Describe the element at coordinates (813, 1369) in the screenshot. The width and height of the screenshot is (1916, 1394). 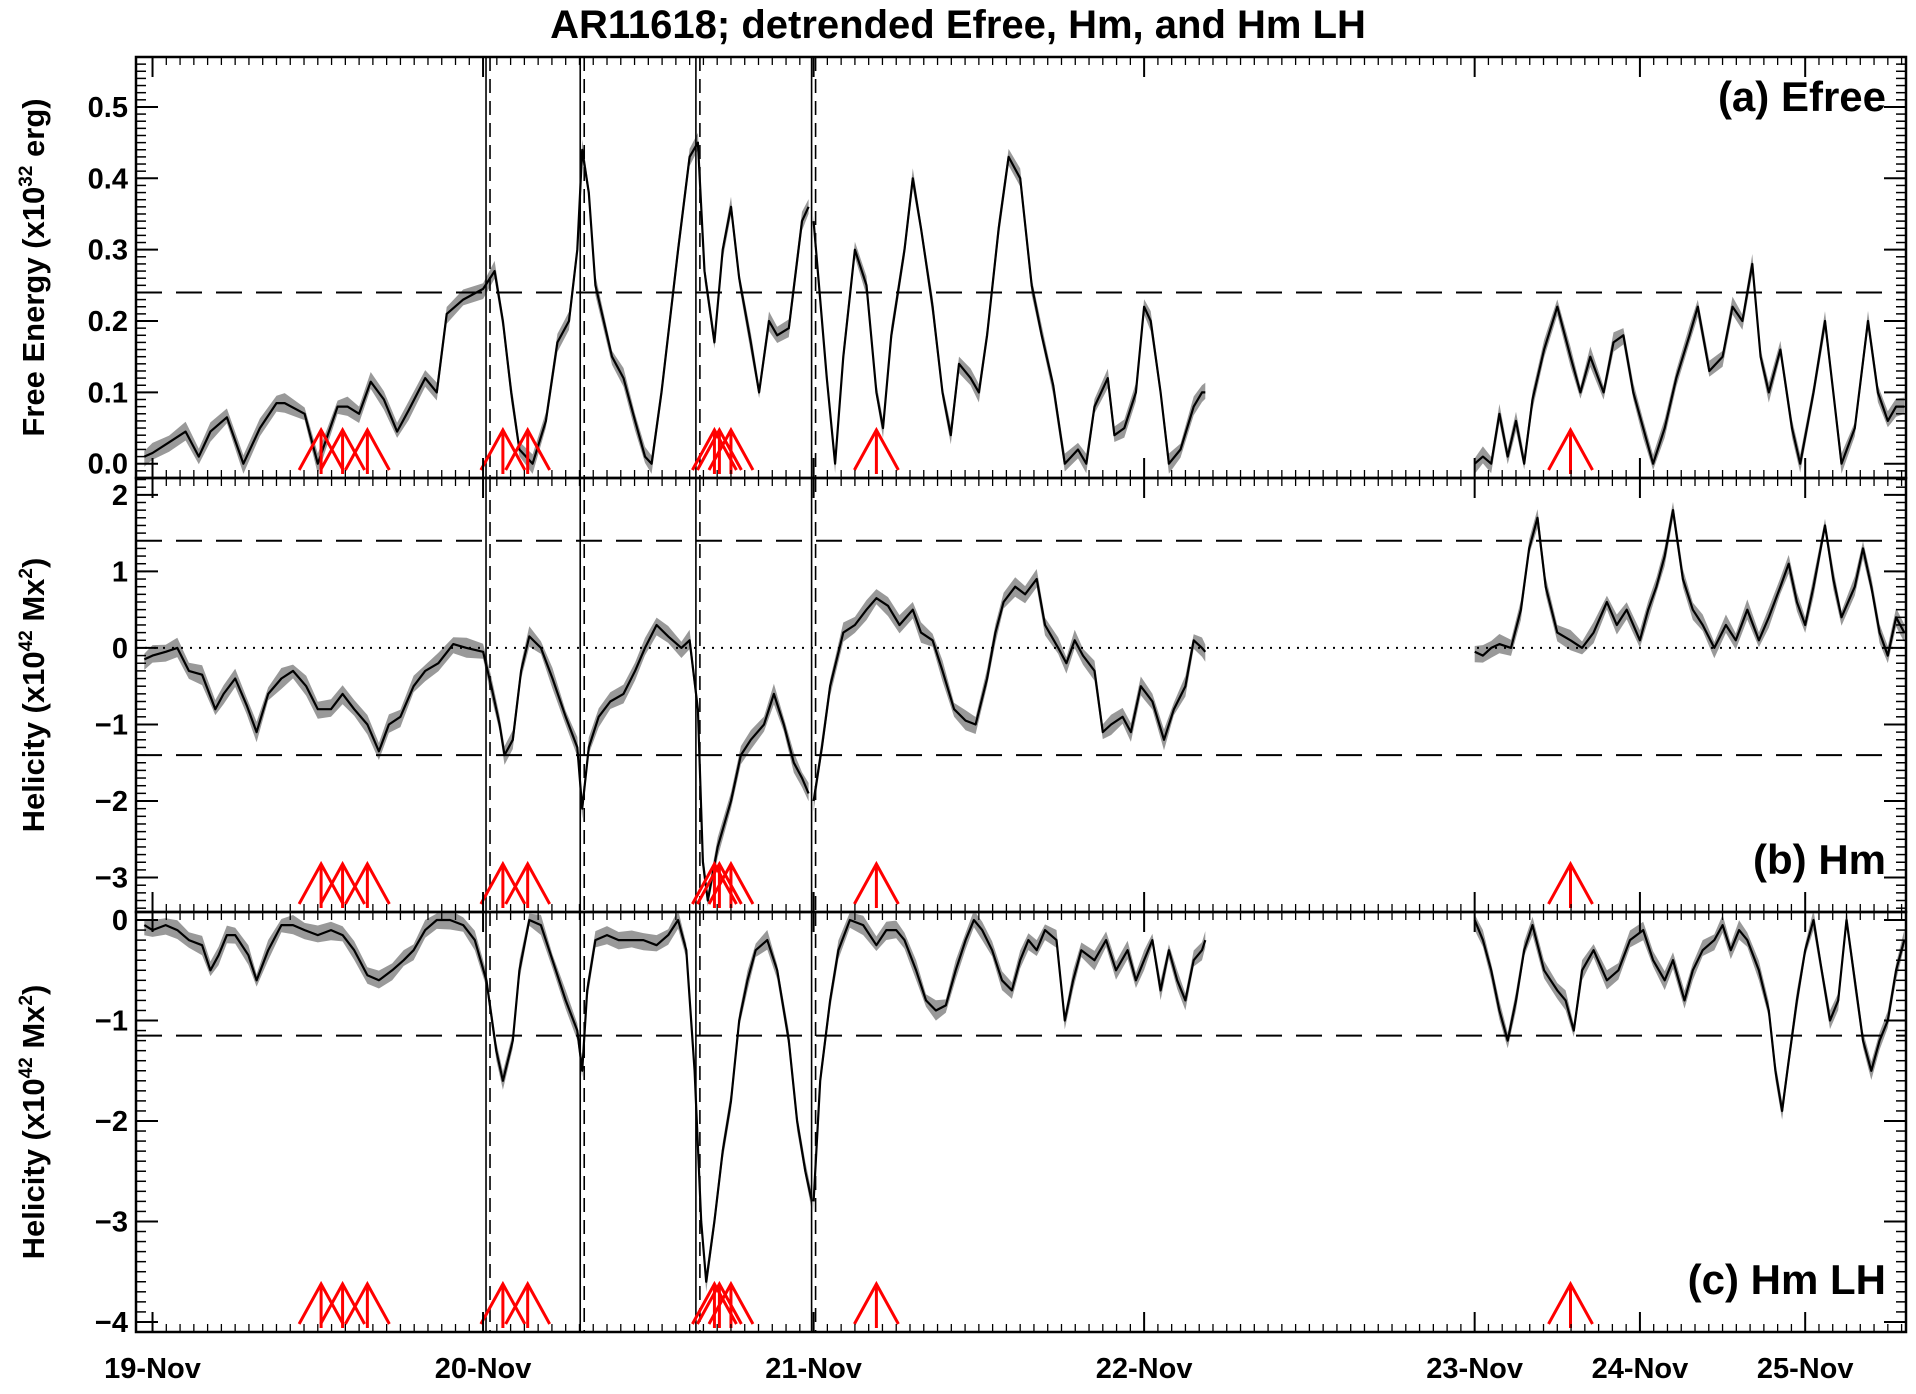
I see `x-tick-label: 21-Nov` at that location.